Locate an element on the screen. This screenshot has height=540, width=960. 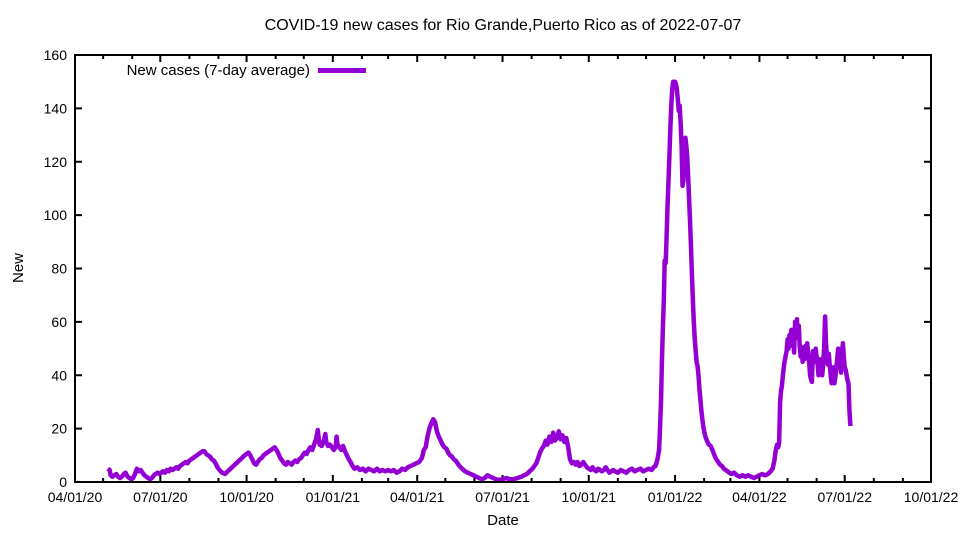
x-tick-label: 07/01/20 is located at coordinates (160, 497).